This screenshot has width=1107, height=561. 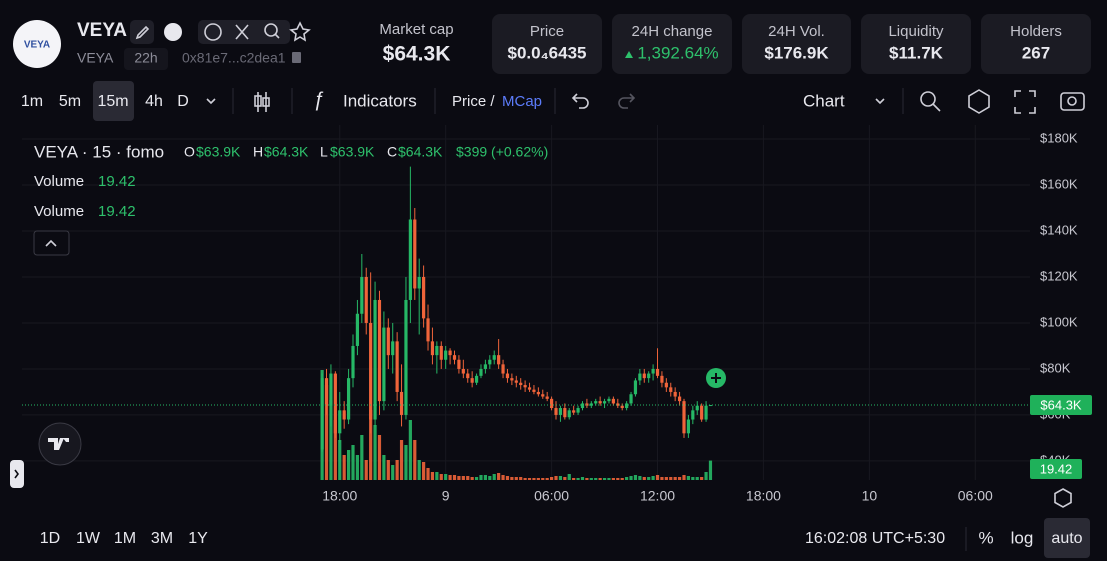 What do you see at coordinates (162, 538) in the screenshot?
I see `range-button: 3M` at bounding box center [162, 538].